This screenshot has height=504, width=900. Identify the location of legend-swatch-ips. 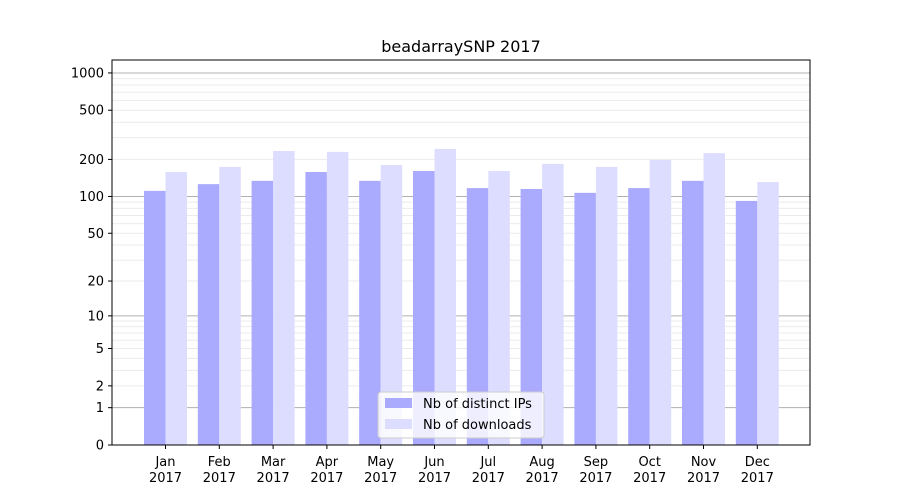
(398, 403).